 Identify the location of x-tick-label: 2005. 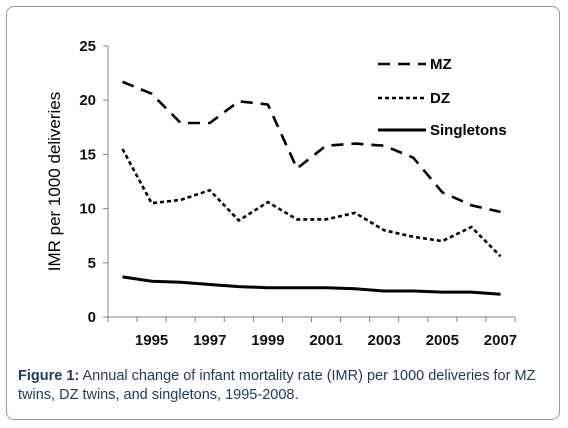
(442, 340).